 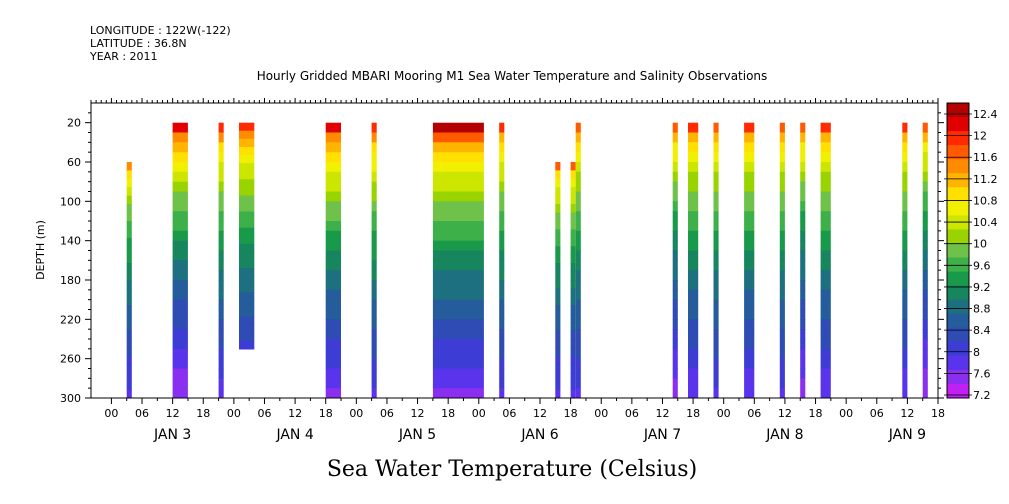 What do you see at coordinates (417, 435) in the screenshot?
I see `x-day-label: JAN 5` at bounding box center [417, 435].